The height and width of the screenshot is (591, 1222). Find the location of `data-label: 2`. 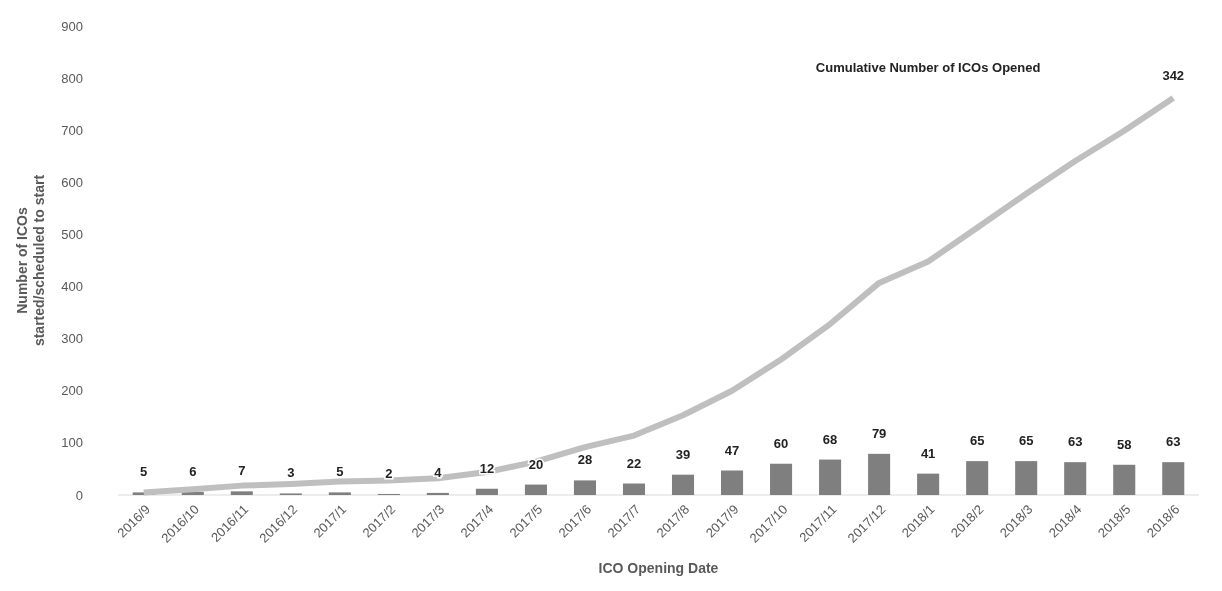

data-label: 2 is located at coordinates (389, 473).